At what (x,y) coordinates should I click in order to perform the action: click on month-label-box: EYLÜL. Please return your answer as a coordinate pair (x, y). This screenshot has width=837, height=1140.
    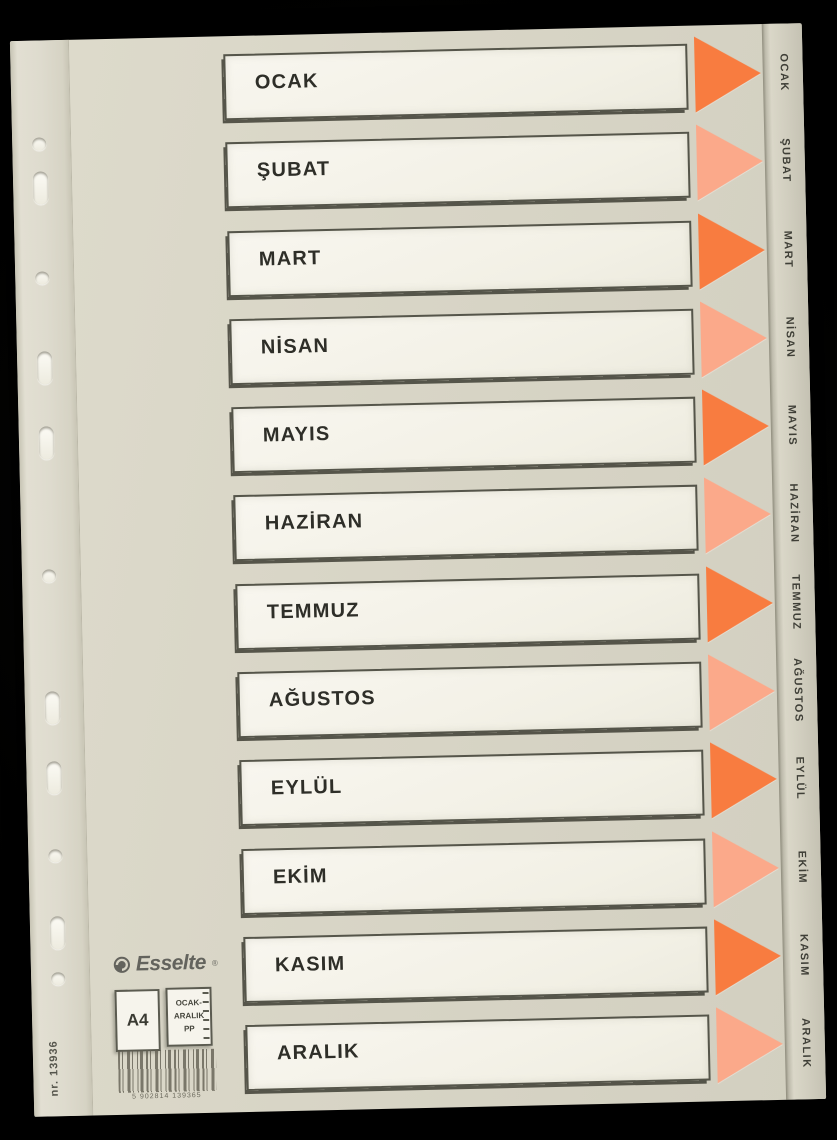
    Looking at the image, I should click on (472, 788).